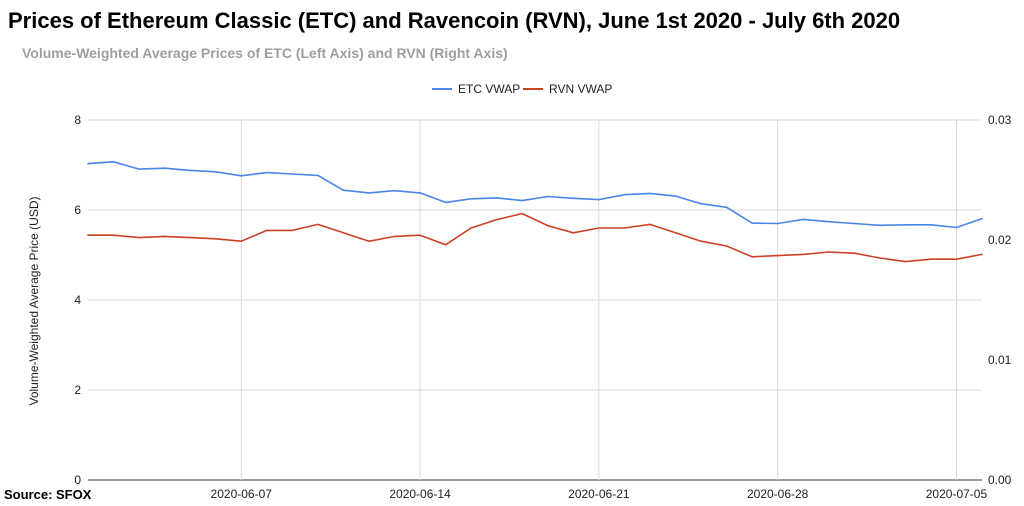 The image size is (1024, 506). I want to click on series-line-rvn, so click(535, 237).